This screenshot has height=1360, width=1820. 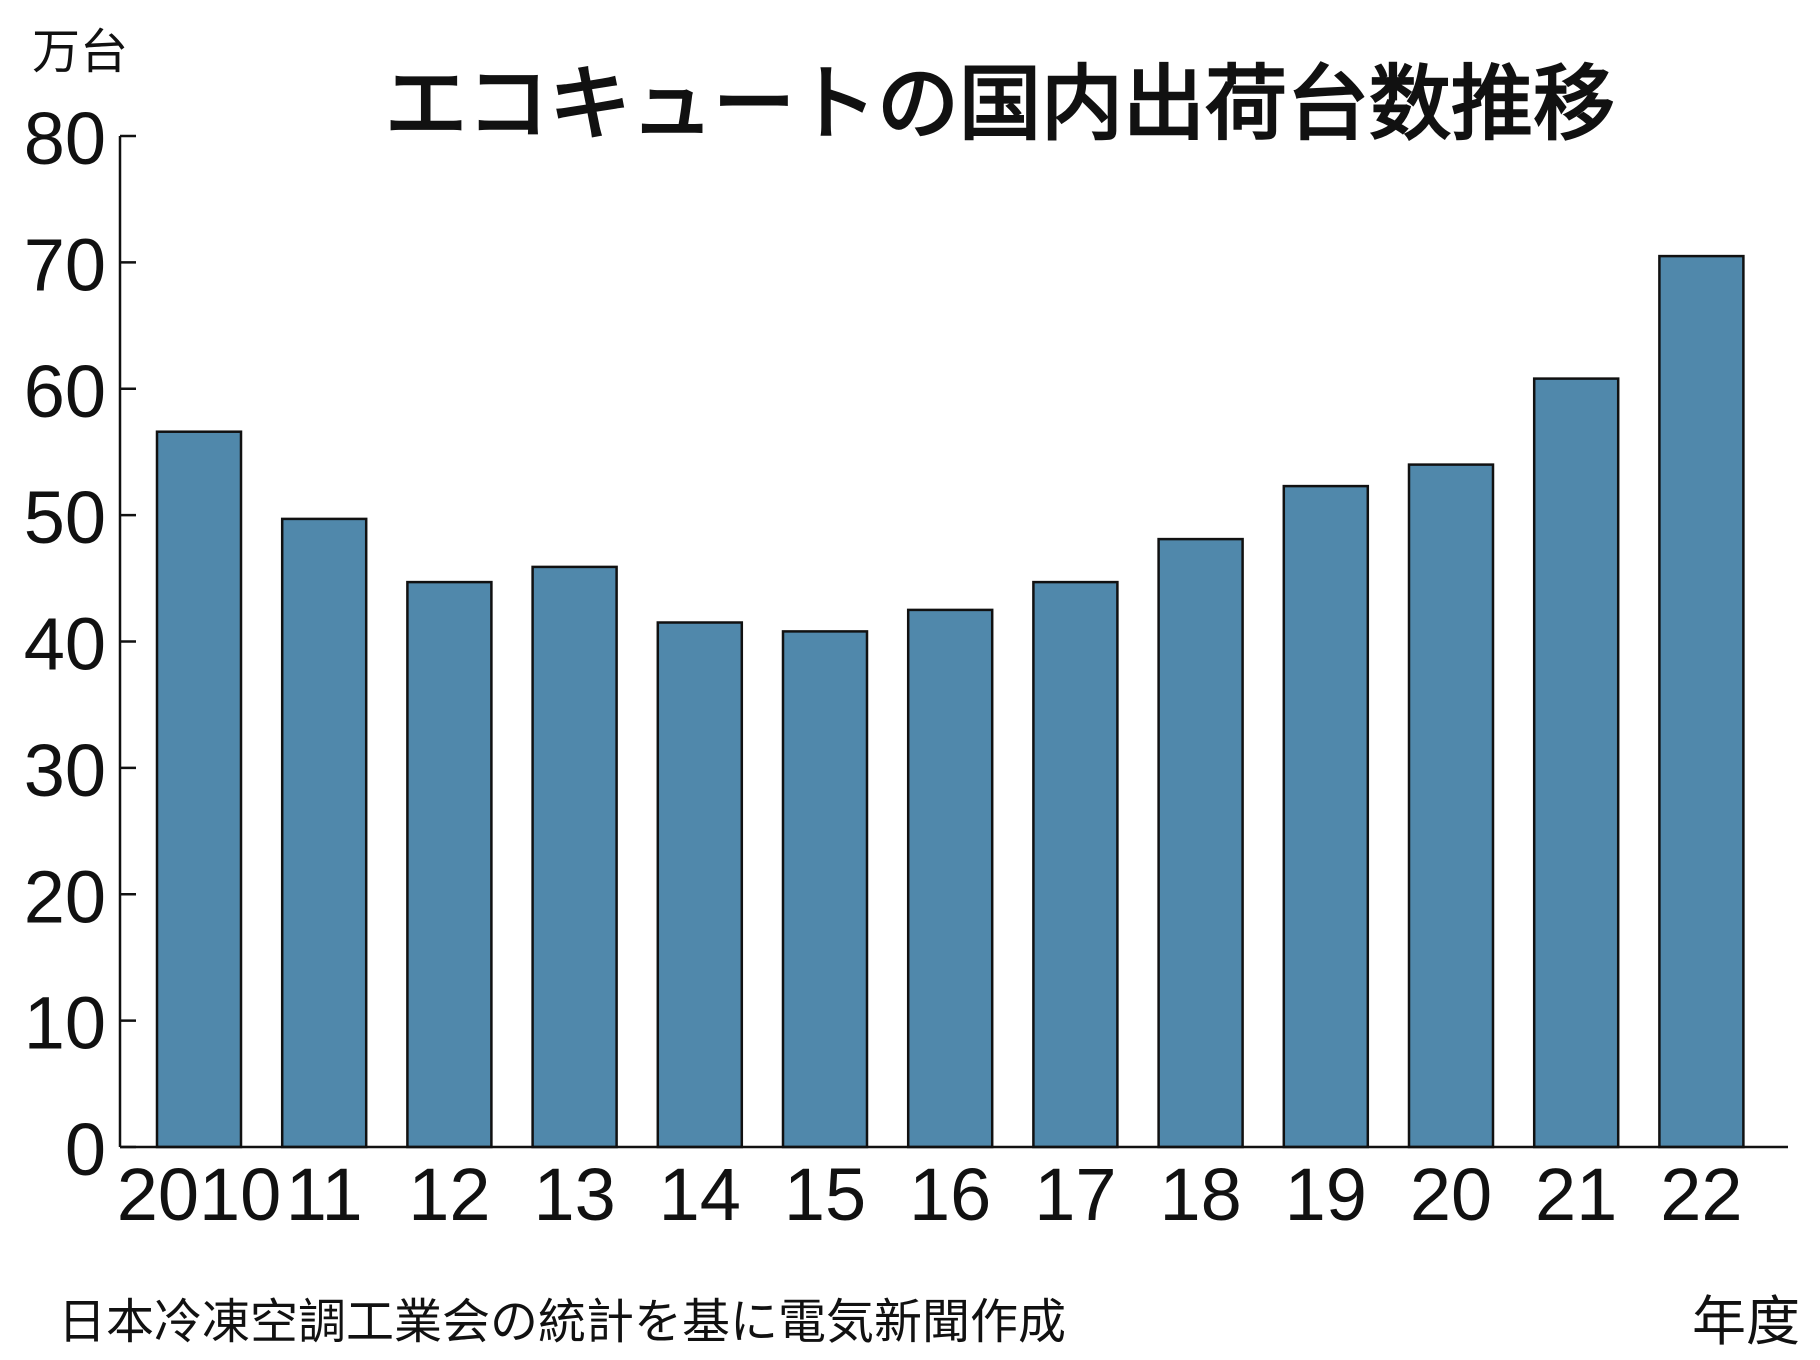 I want to click on y-tick-label: 10, so click(x=65, y=1023).